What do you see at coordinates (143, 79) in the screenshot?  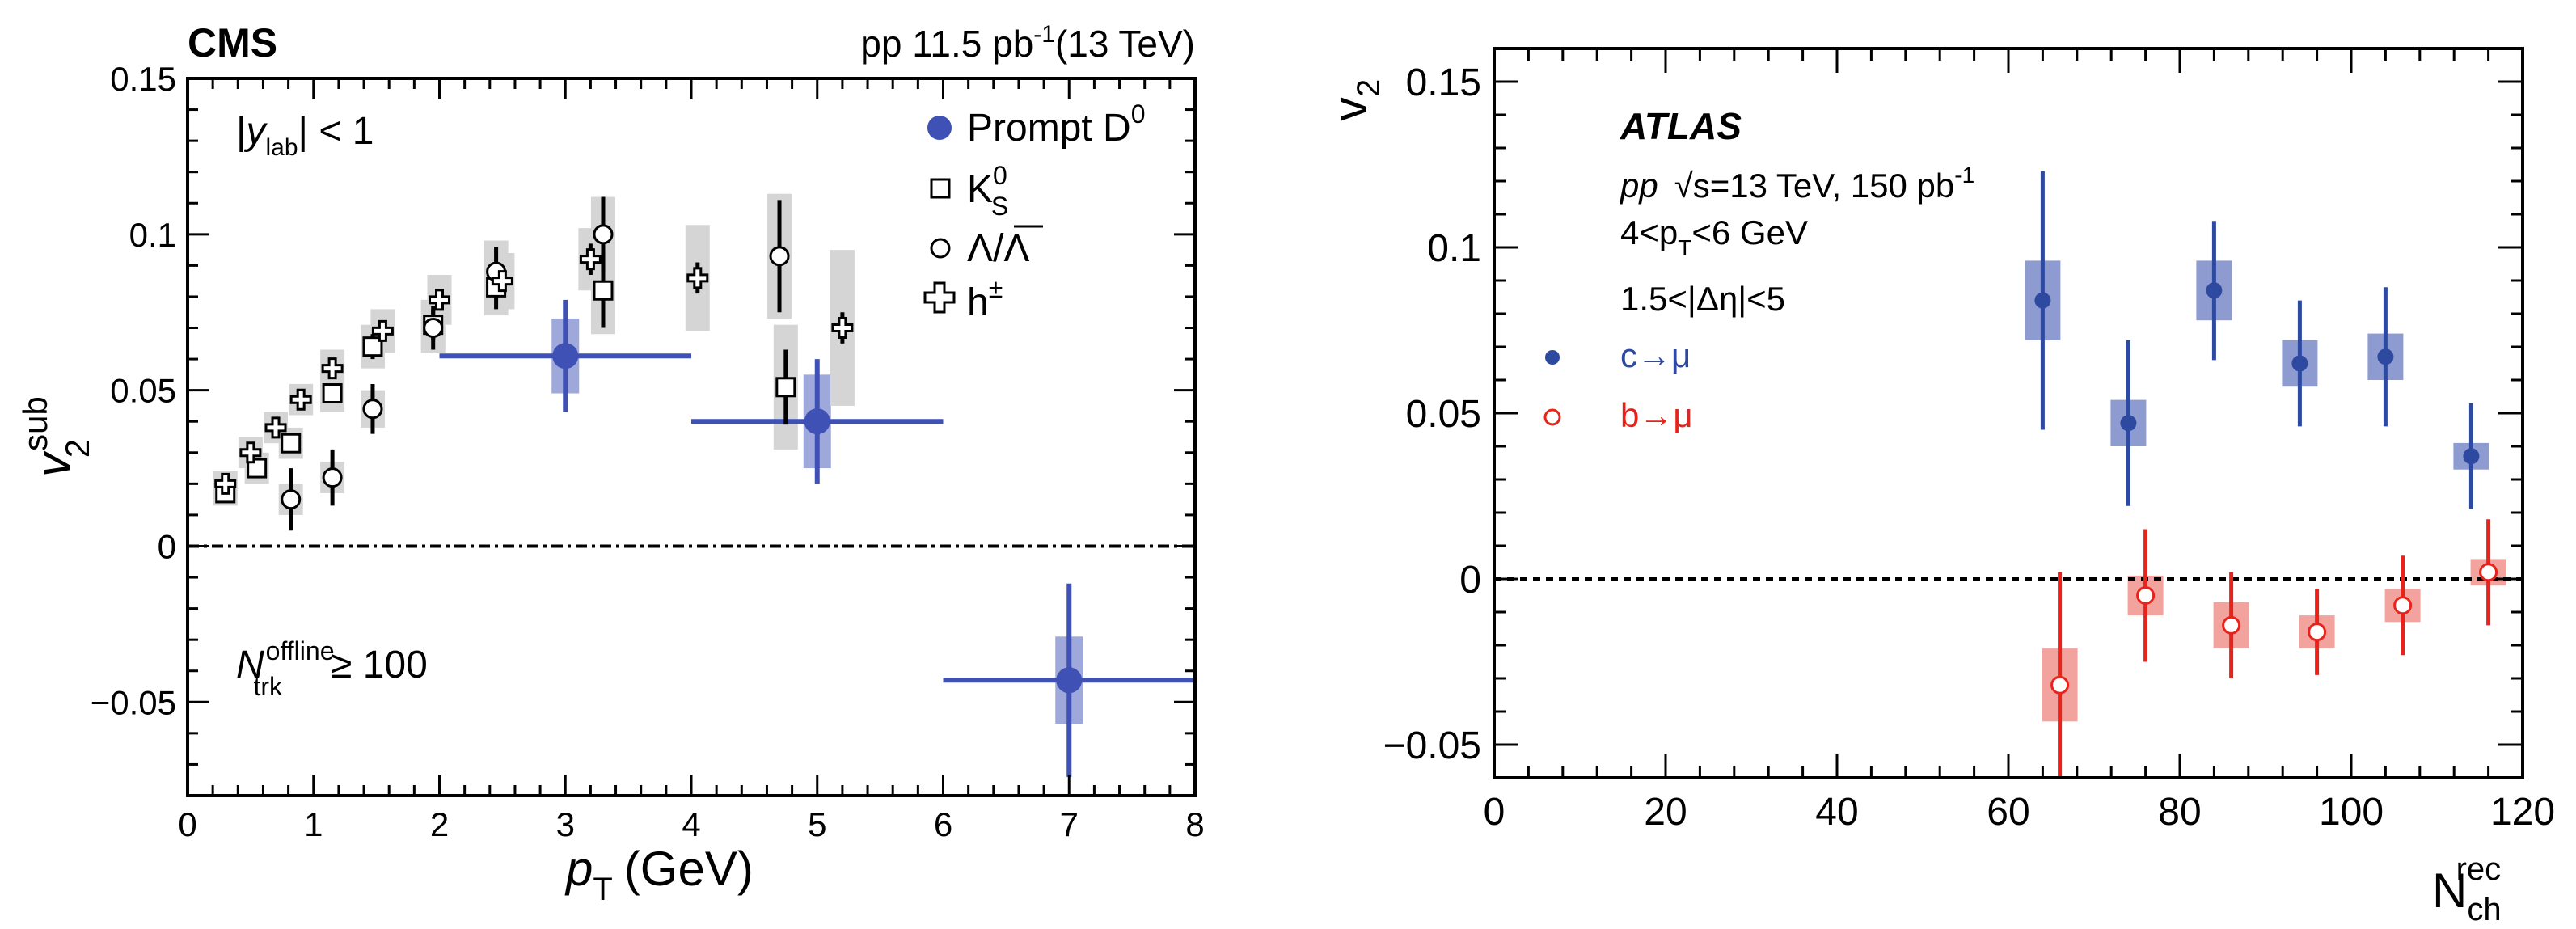 I see `left-ytick-label: 0.15` at bounding box center [143, 79].